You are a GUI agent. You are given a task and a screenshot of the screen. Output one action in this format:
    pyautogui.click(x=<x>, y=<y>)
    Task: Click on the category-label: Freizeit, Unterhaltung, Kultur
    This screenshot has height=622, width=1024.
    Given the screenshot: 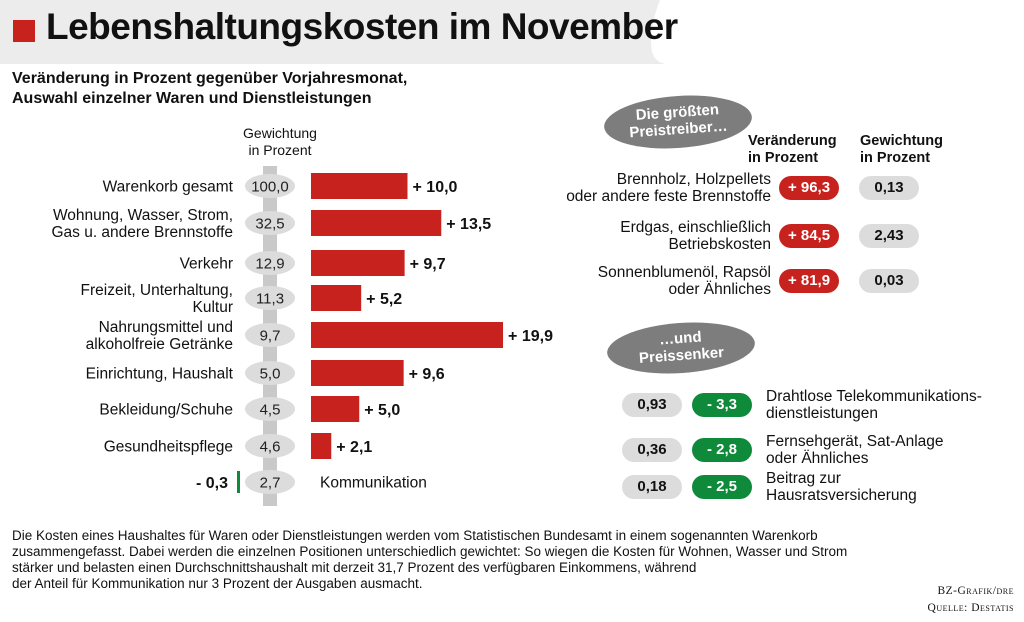 What is the action you would take?
    pyautogui.click(x=157, y=299)
    